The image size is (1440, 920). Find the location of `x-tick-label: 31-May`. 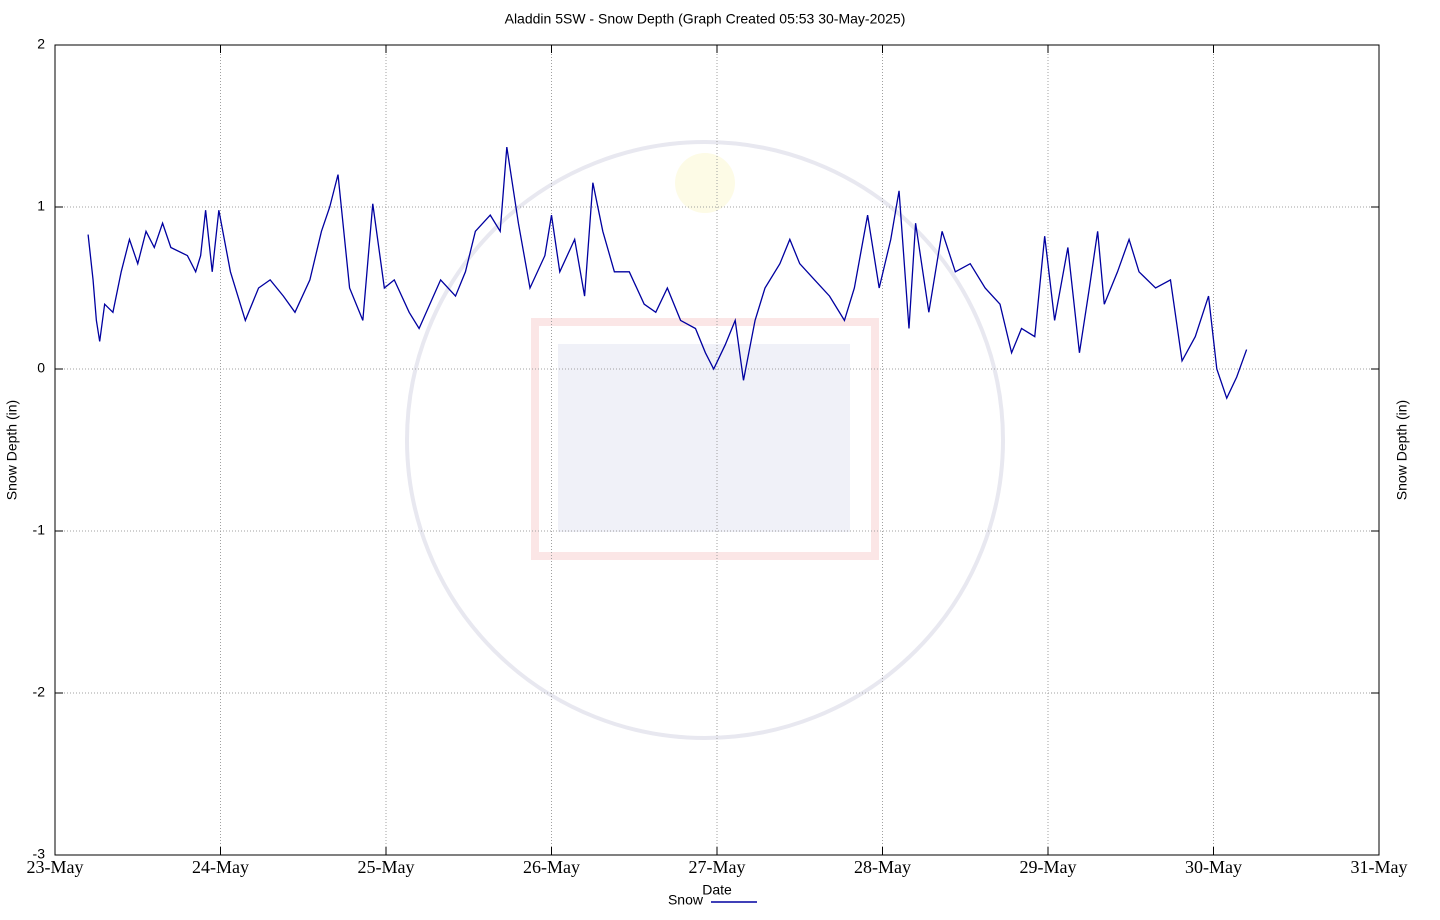

x-tick-label: 31-May is located at coordinates (1379, 867).